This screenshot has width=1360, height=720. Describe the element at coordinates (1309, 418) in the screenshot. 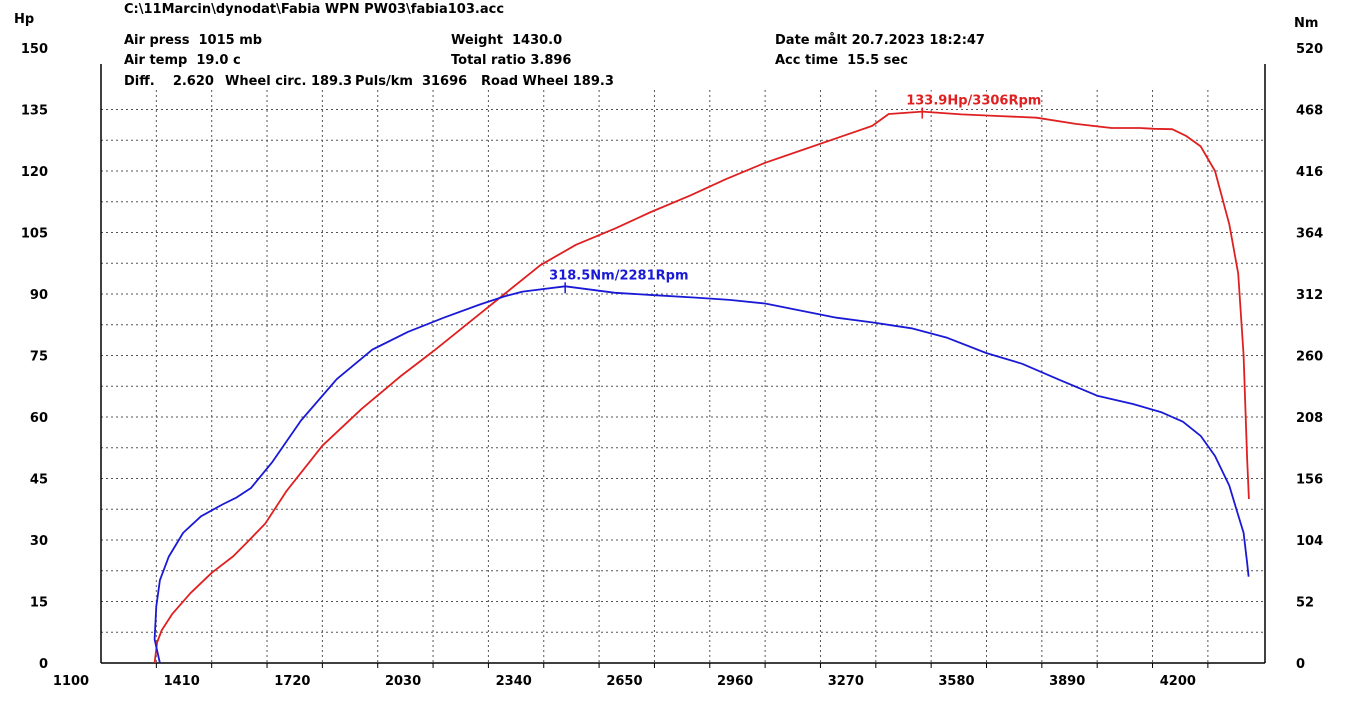

I see `y-tick-label-right: 208` at that location.